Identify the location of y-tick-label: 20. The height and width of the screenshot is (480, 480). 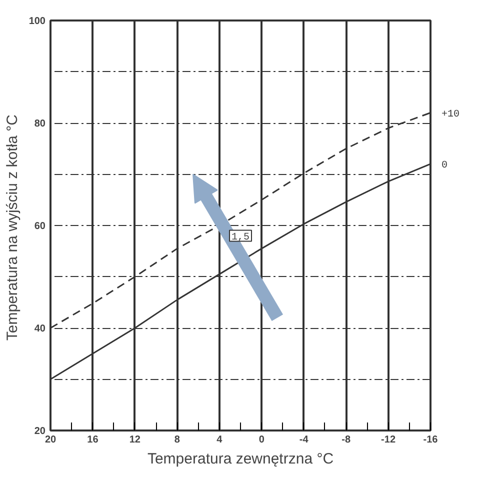
(40, 431).